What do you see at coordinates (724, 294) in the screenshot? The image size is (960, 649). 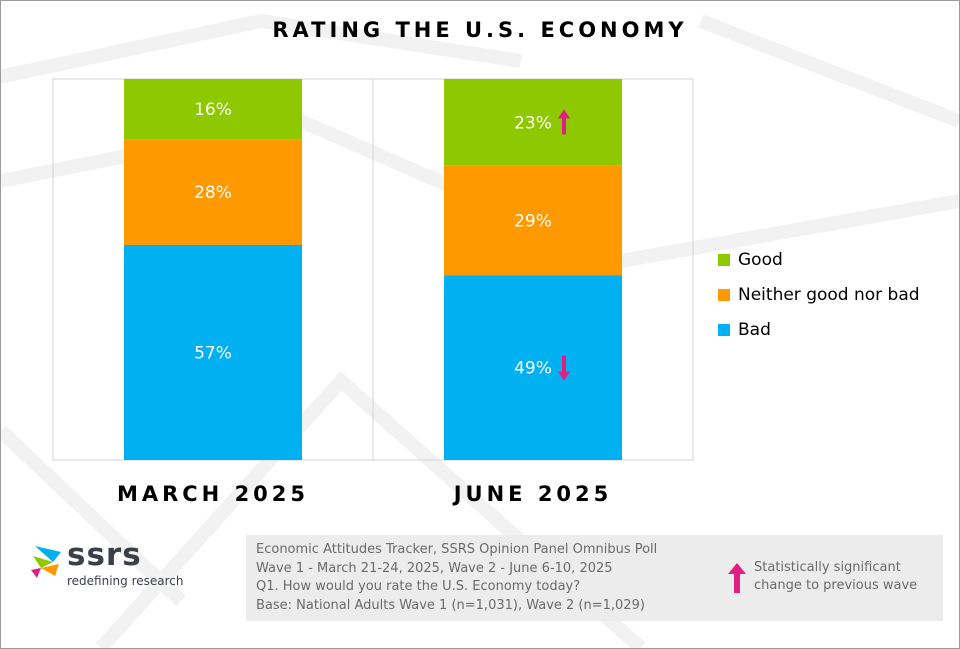 I see `legend-swatch-neither` at bounding box center [724, 294].